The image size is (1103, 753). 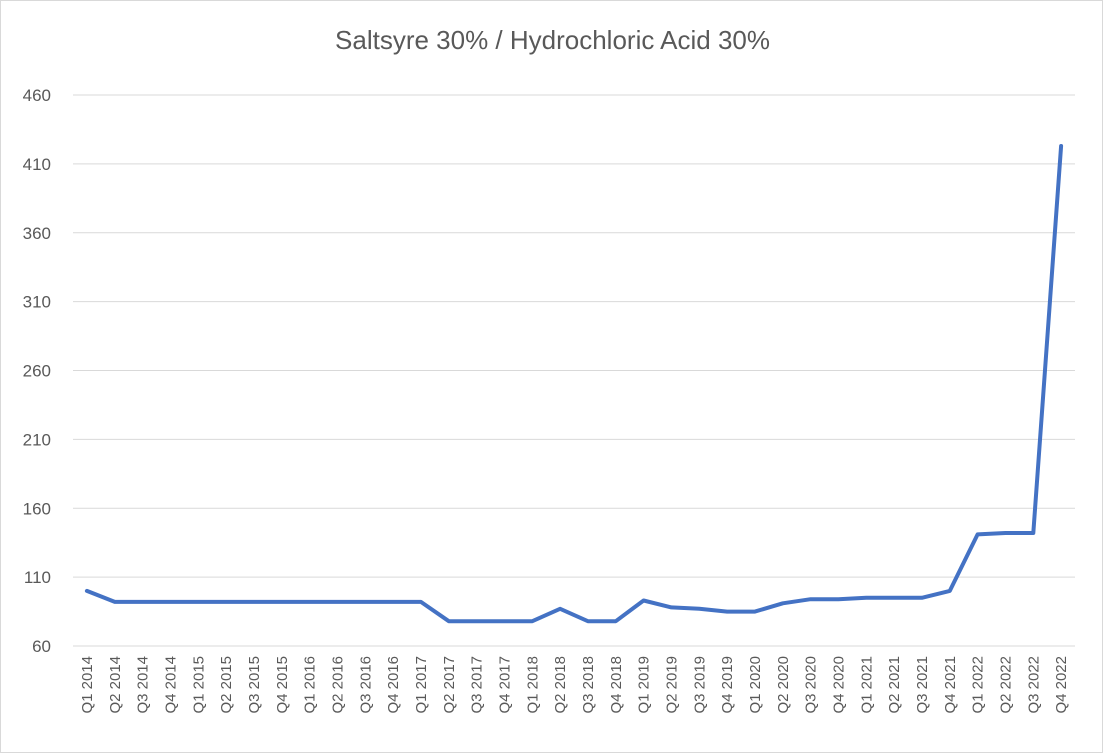 I want to click on x-tick-label: Q2 2019, so click(x=671, y=685).